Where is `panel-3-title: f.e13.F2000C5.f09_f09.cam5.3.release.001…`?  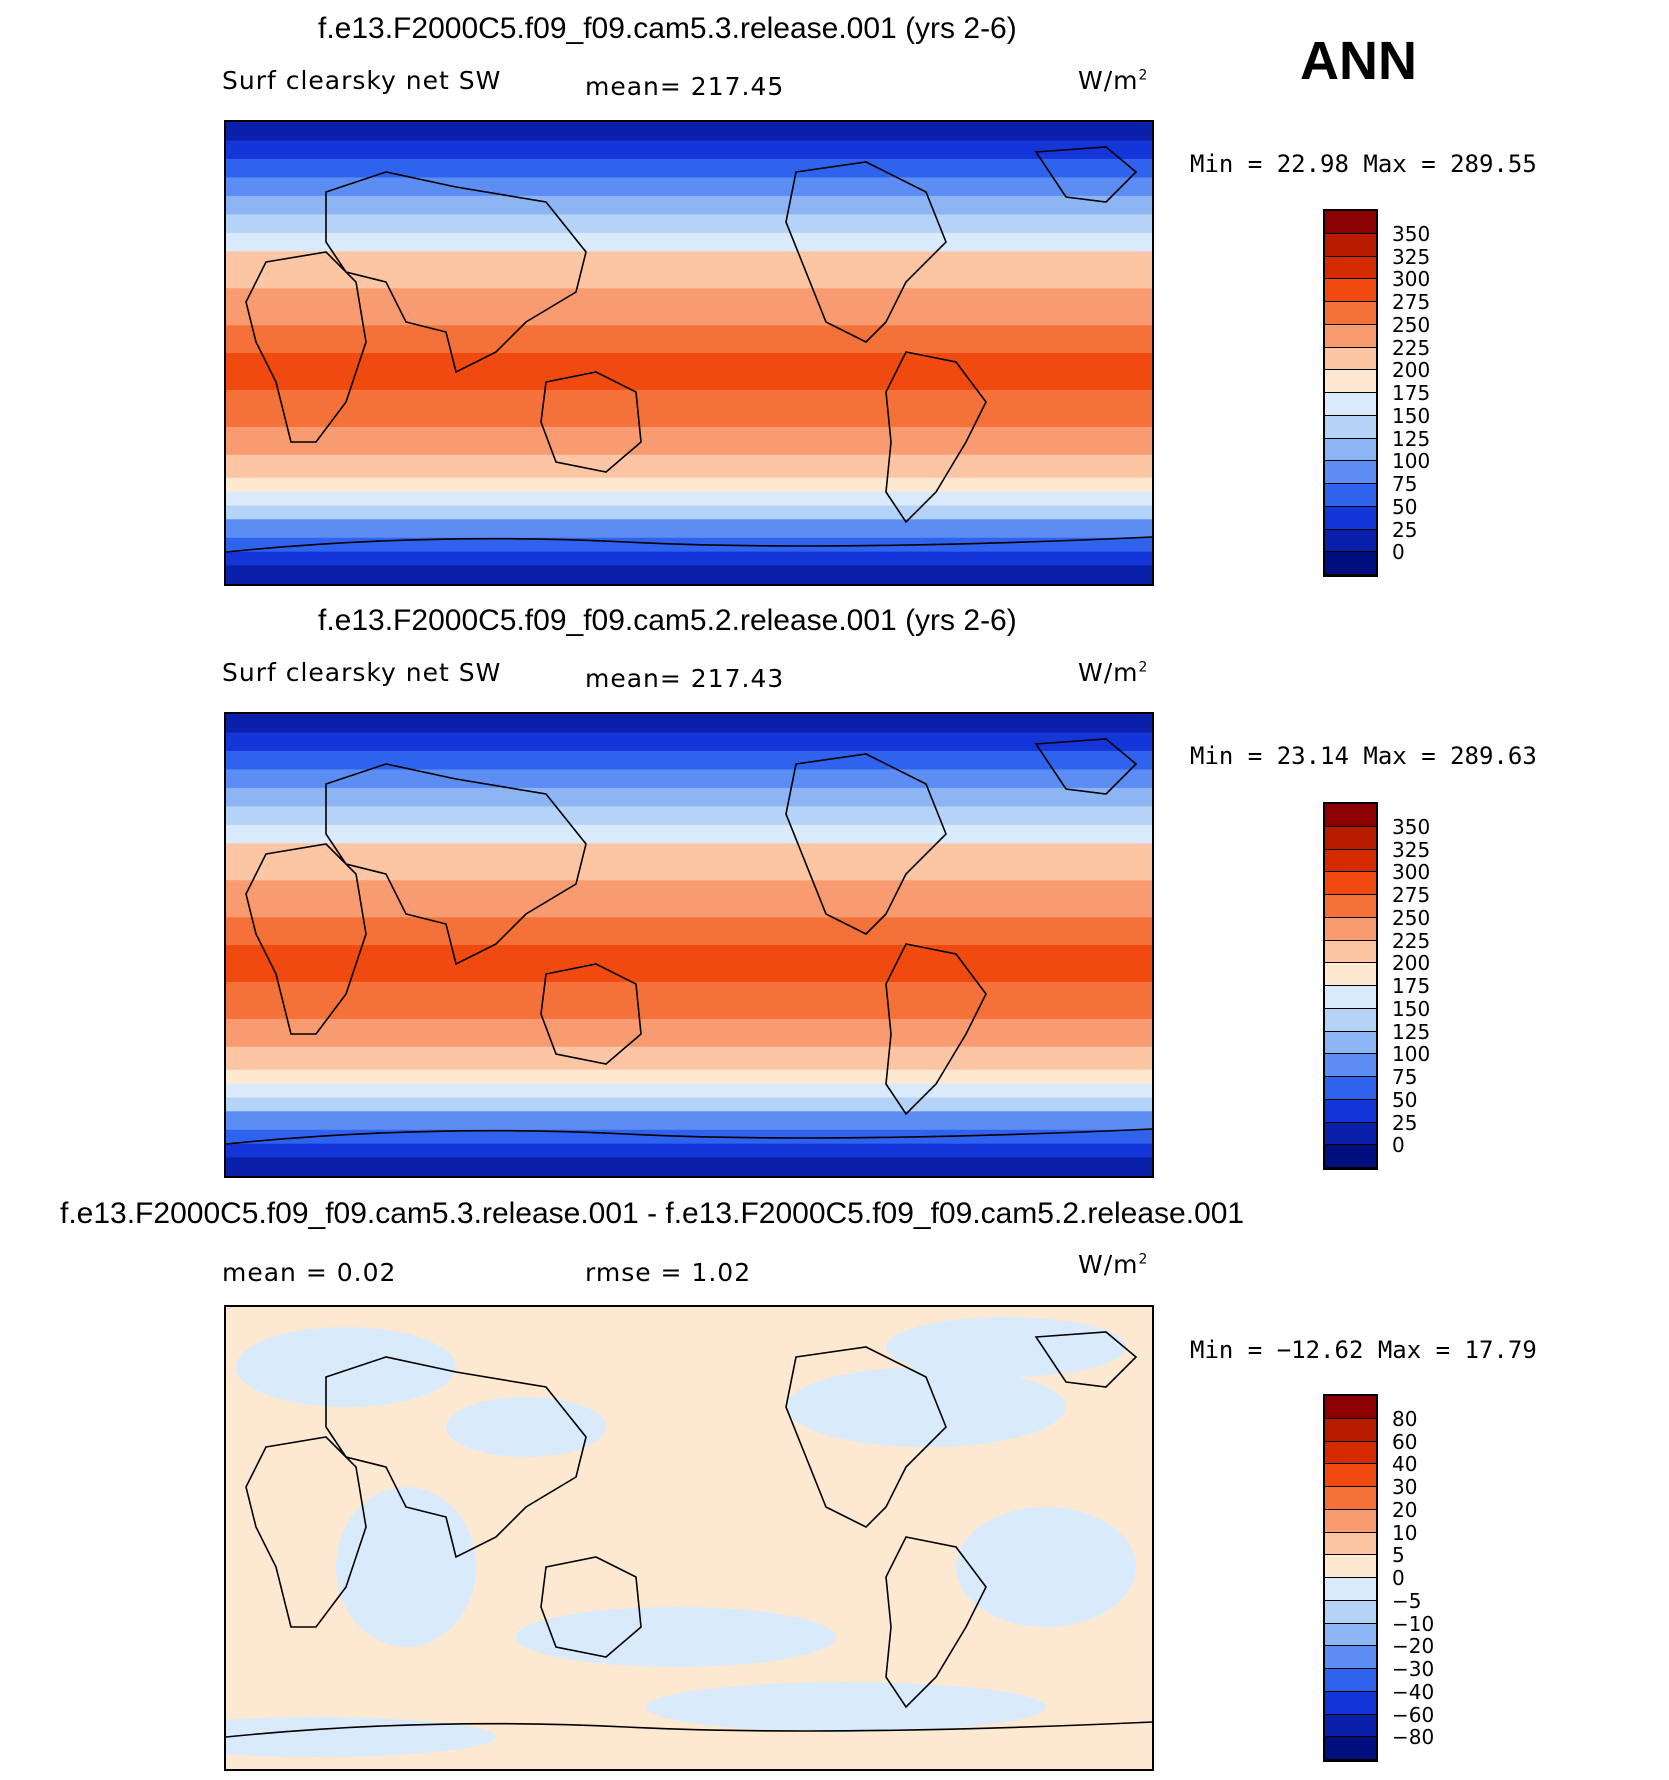 panel-3-title: f.e13.F2000C5.f09_f09.cam5.3.release.001… is located at coordinates (652, 1213).